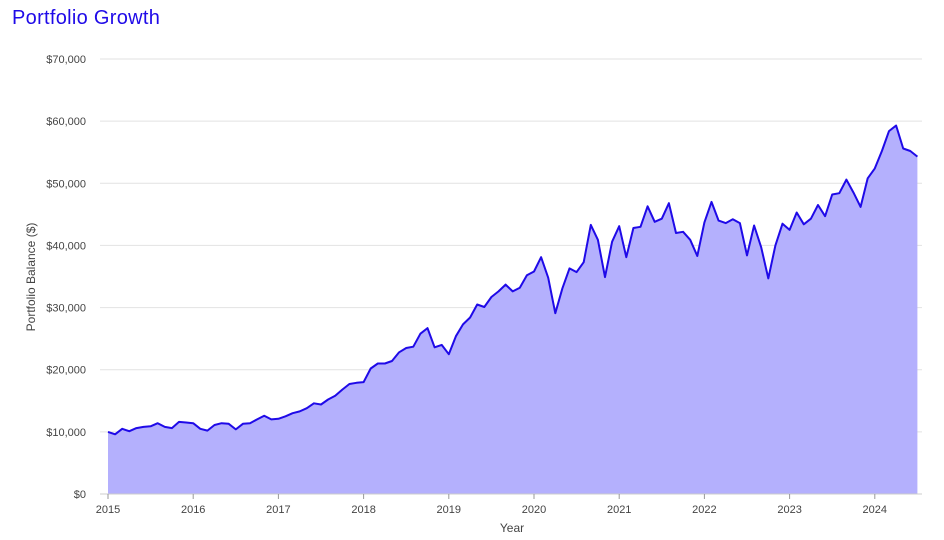 The width and height of the screenshot is (944, 540). Describe the element at coordinates (512, 528) in the screenshot. I see `x-axis-label: Year` at that location.